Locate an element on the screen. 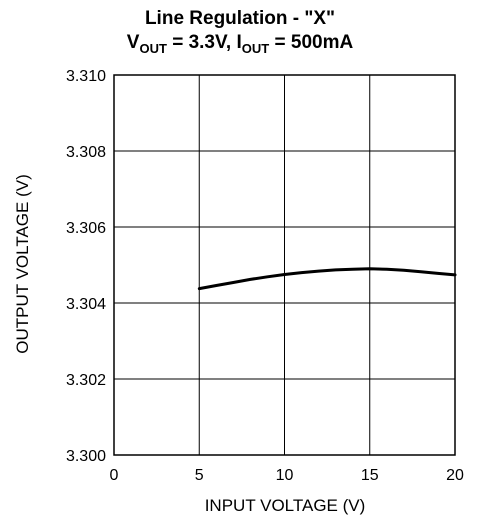  data-series is located at coordinates (327, 279).